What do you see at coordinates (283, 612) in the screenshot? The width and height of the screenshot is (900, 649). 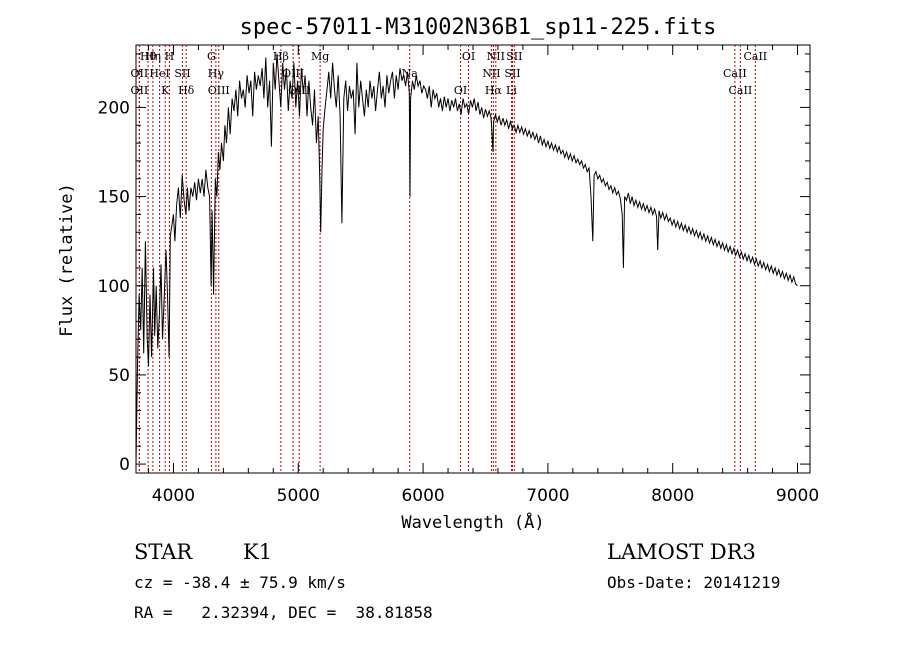 I see `coordinates-readout: RA = 2.32394, DEC = 38.81858` at bounding box center [283, 612].